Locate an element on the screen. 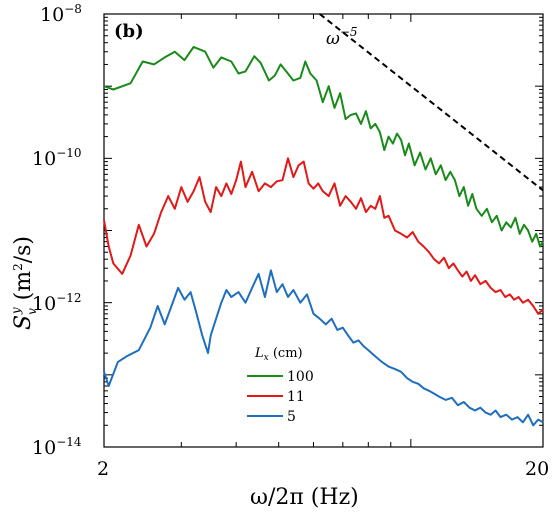 The height and width of the screenshot is (517, 556). y-axis-label: Svy (m2/s) is located at coordinates (24, 283).